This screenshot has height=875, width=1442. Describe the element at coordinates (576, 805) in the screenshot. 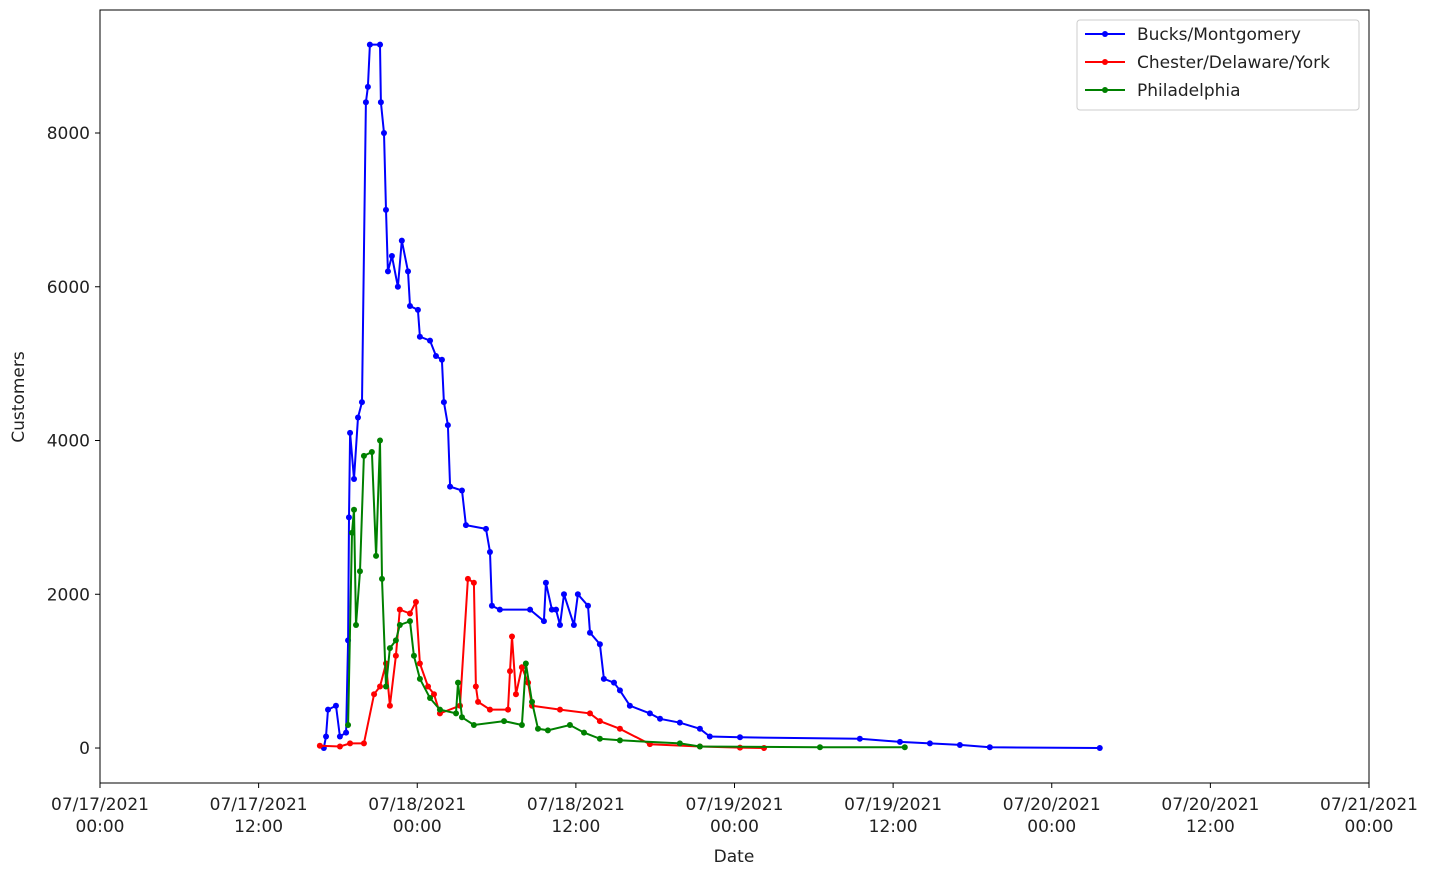

I see `x-tick-label-line: 07/18/2021` at that location.